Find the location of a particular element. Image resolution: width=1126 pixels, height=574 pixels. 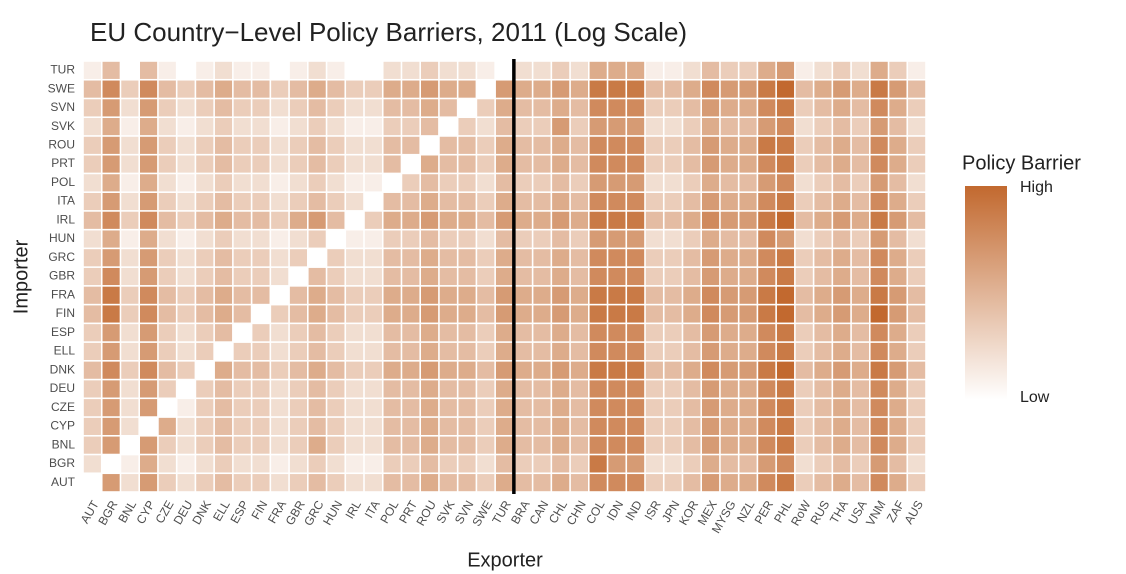

x-tick-label: IRL is located at coordinates (354, 509).